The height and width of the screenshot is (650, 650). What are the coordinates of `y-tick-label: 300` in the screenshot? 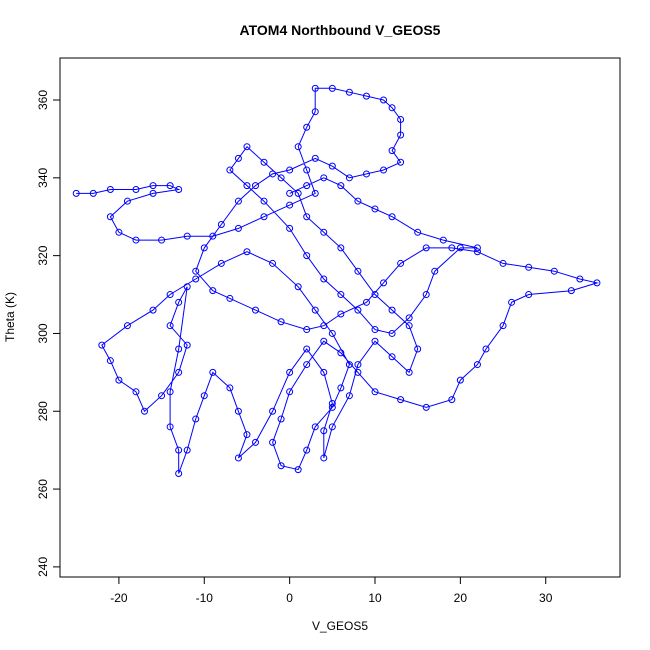 It's located at (43, 333).